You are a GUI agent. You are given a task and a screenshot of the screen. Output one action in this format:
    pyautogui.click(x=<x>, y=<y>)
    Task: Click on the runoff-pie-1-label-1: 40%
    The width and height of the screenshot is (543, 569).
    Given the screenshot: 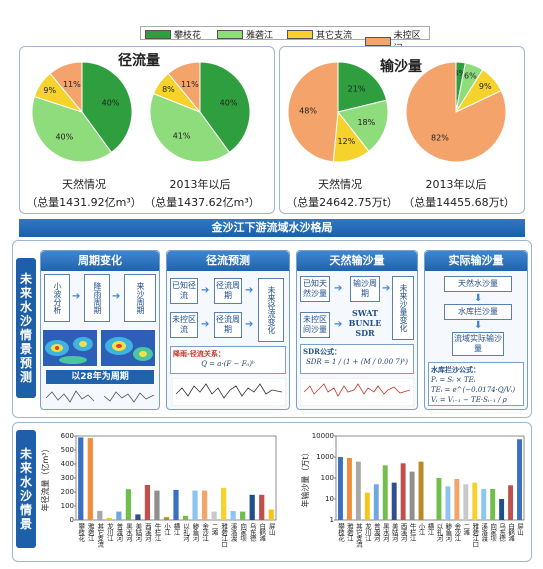 What is the action you would take?
    pyautogui.click(x=111, y=103)
    